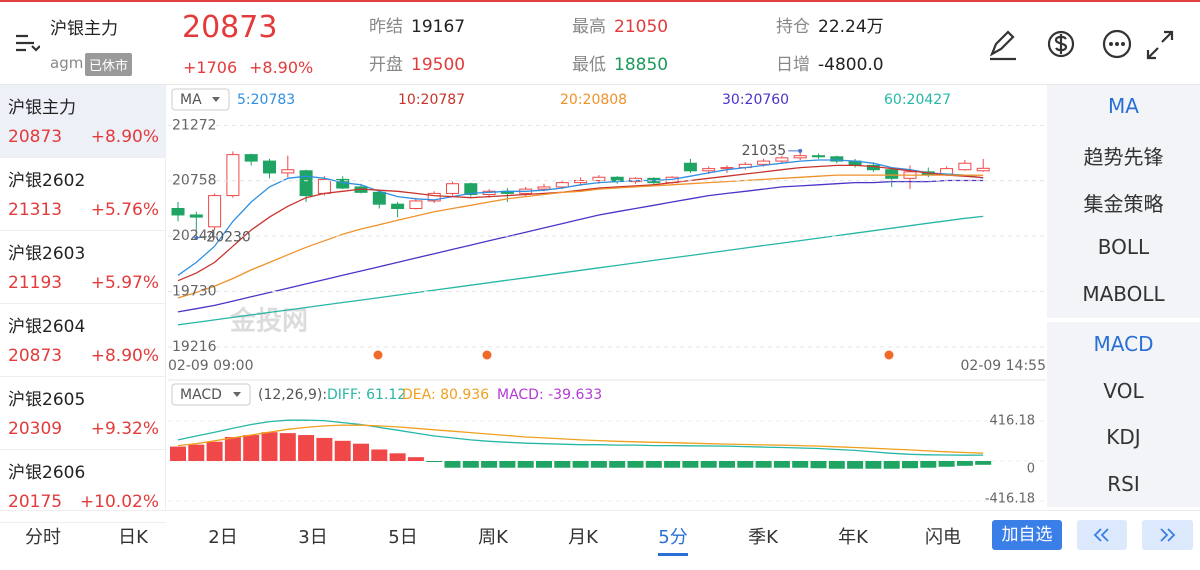 This screenshot has width=1200, height=570. What do you see at coordinates (83, 121) in the screenshot?
I see `watch-row: 沪银主力 20873 +8.90%` at bounding box center [83, 121].